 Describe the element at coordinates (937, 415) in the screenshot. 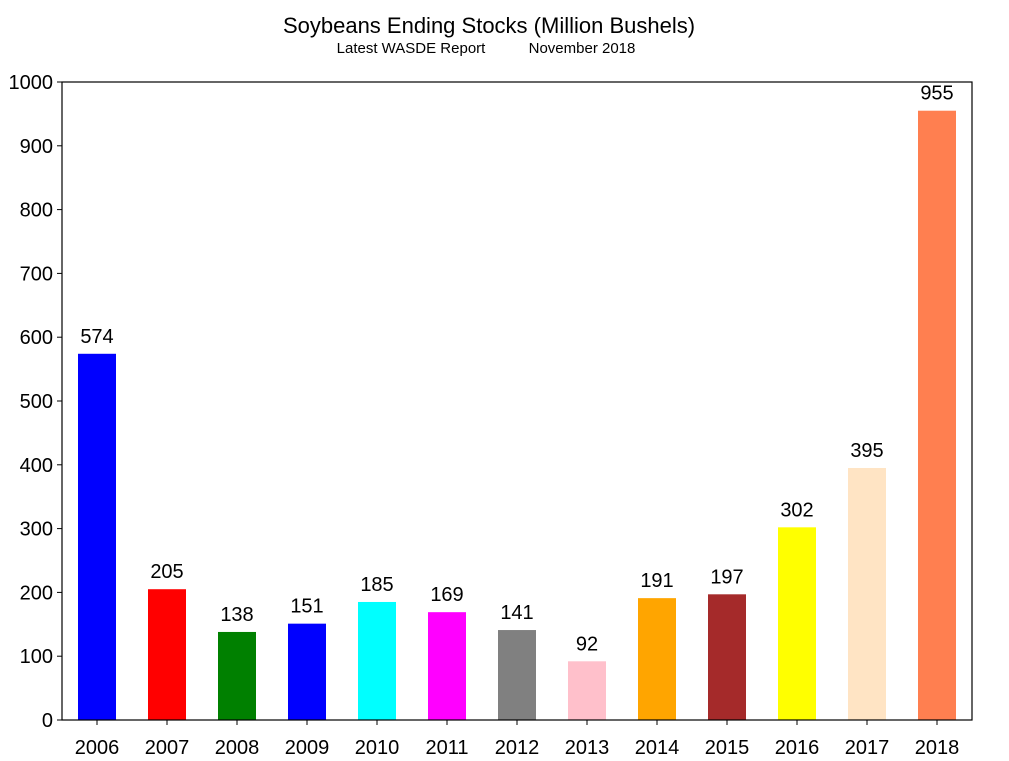

I see `bar-2018` at that location.